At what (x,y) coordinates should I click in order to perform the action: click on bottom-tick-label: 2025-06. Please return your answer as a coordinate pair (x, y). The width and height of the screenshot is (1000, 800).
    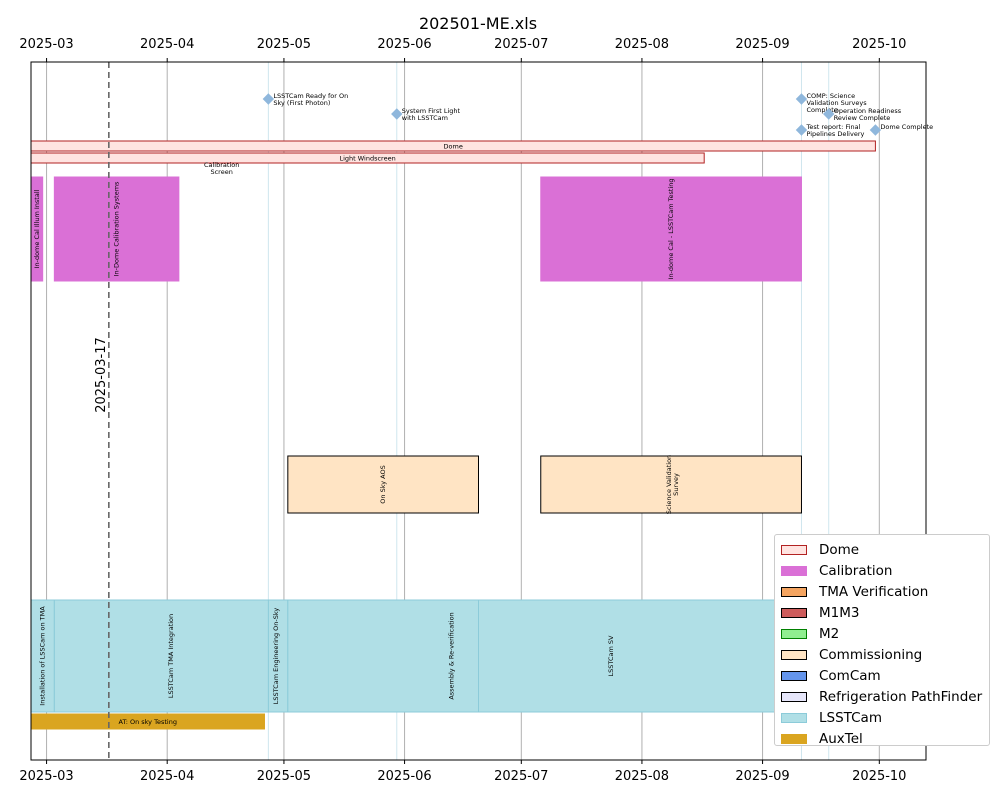
    Looking at the image, I should click on (404, 776).